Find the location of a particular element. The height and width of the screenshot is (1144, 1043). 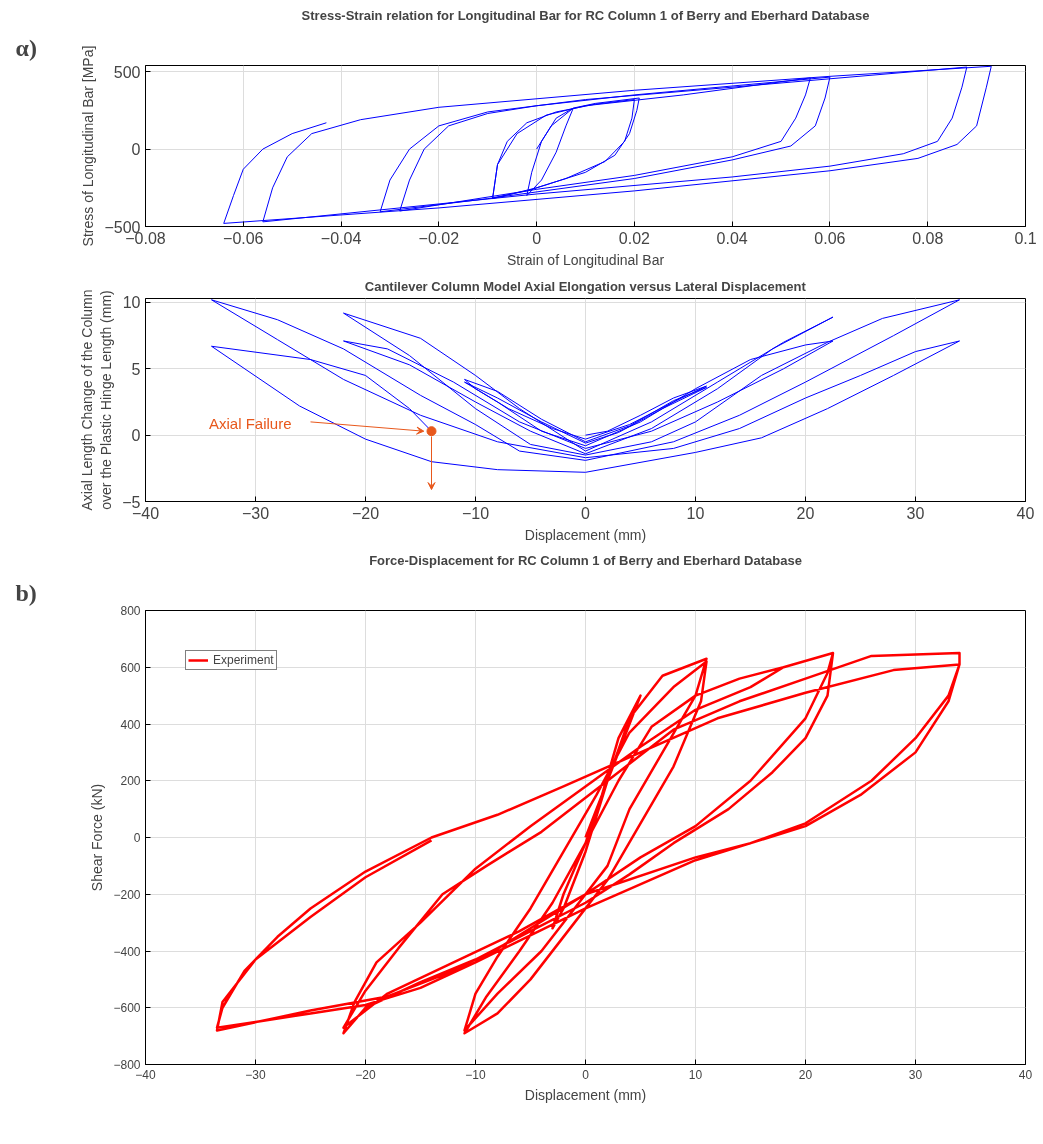

annotation: Axial Failure is located at coordinates (250, 423).